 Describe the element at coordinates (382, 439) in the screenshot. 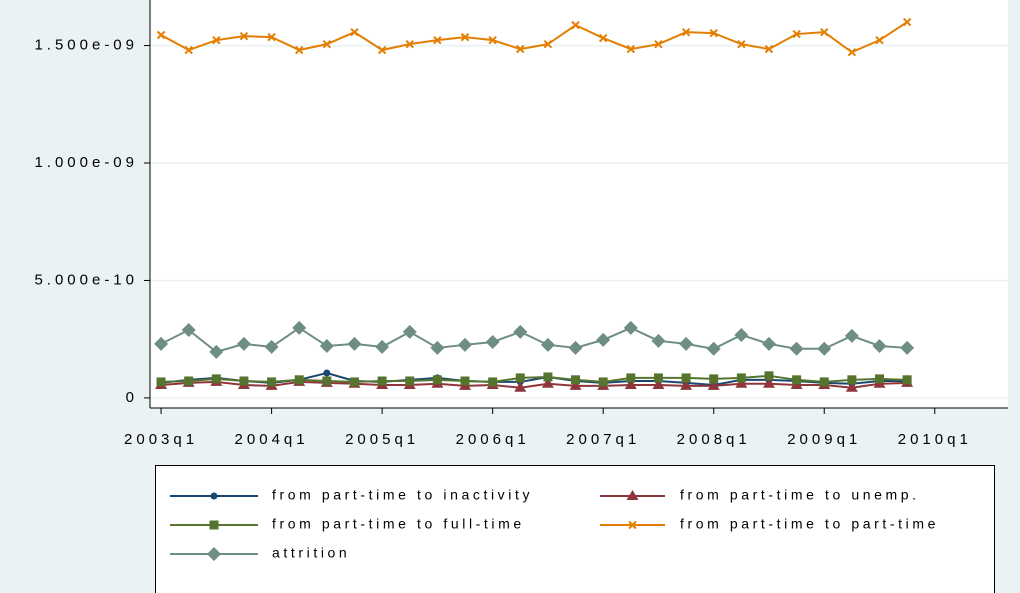

I see `x-tick-label: 2005q1` at that location.